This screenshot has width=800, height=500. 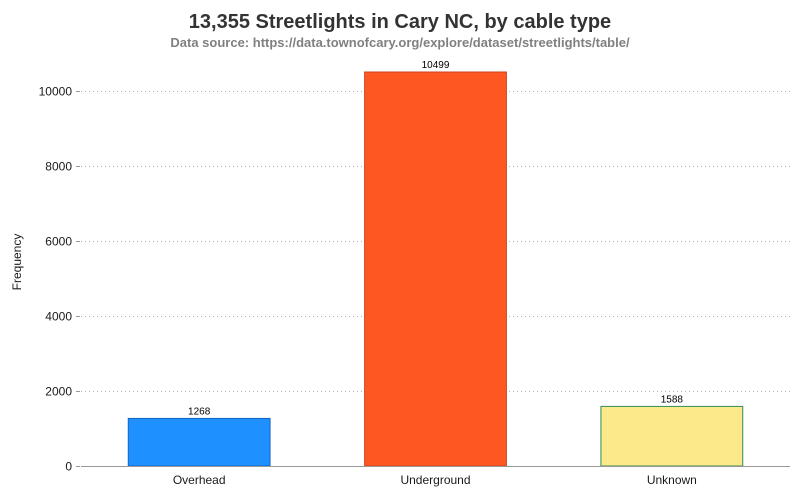 I want to click on bar-underground, so click(x=435, y=269).